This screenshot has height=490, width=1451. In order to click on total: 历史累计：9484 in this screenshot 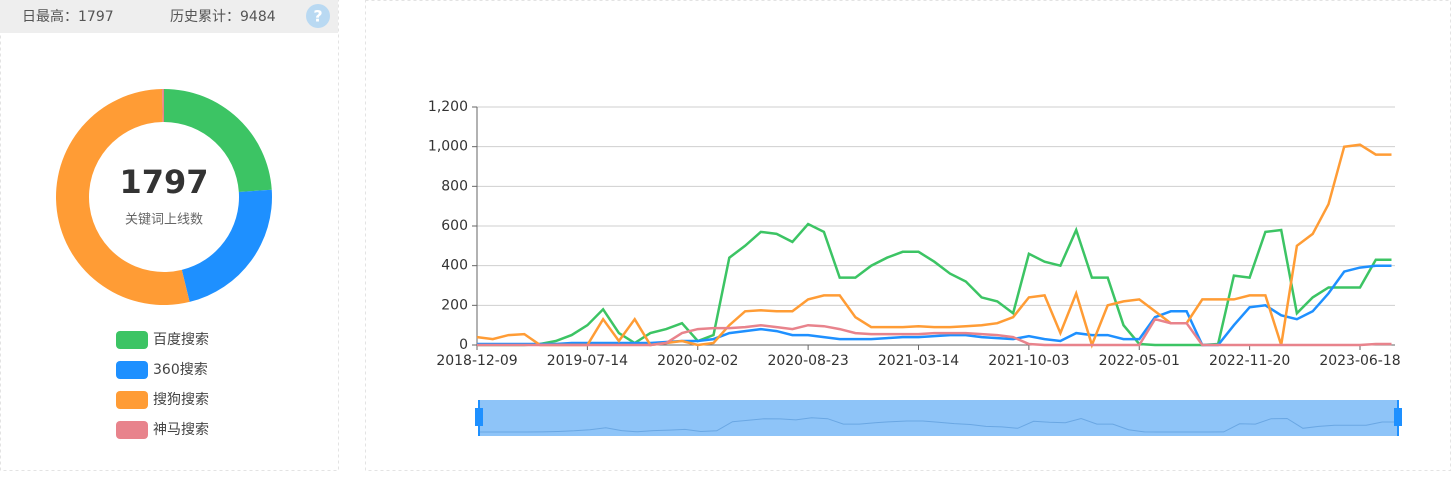, I will do `click(223, 17)`.